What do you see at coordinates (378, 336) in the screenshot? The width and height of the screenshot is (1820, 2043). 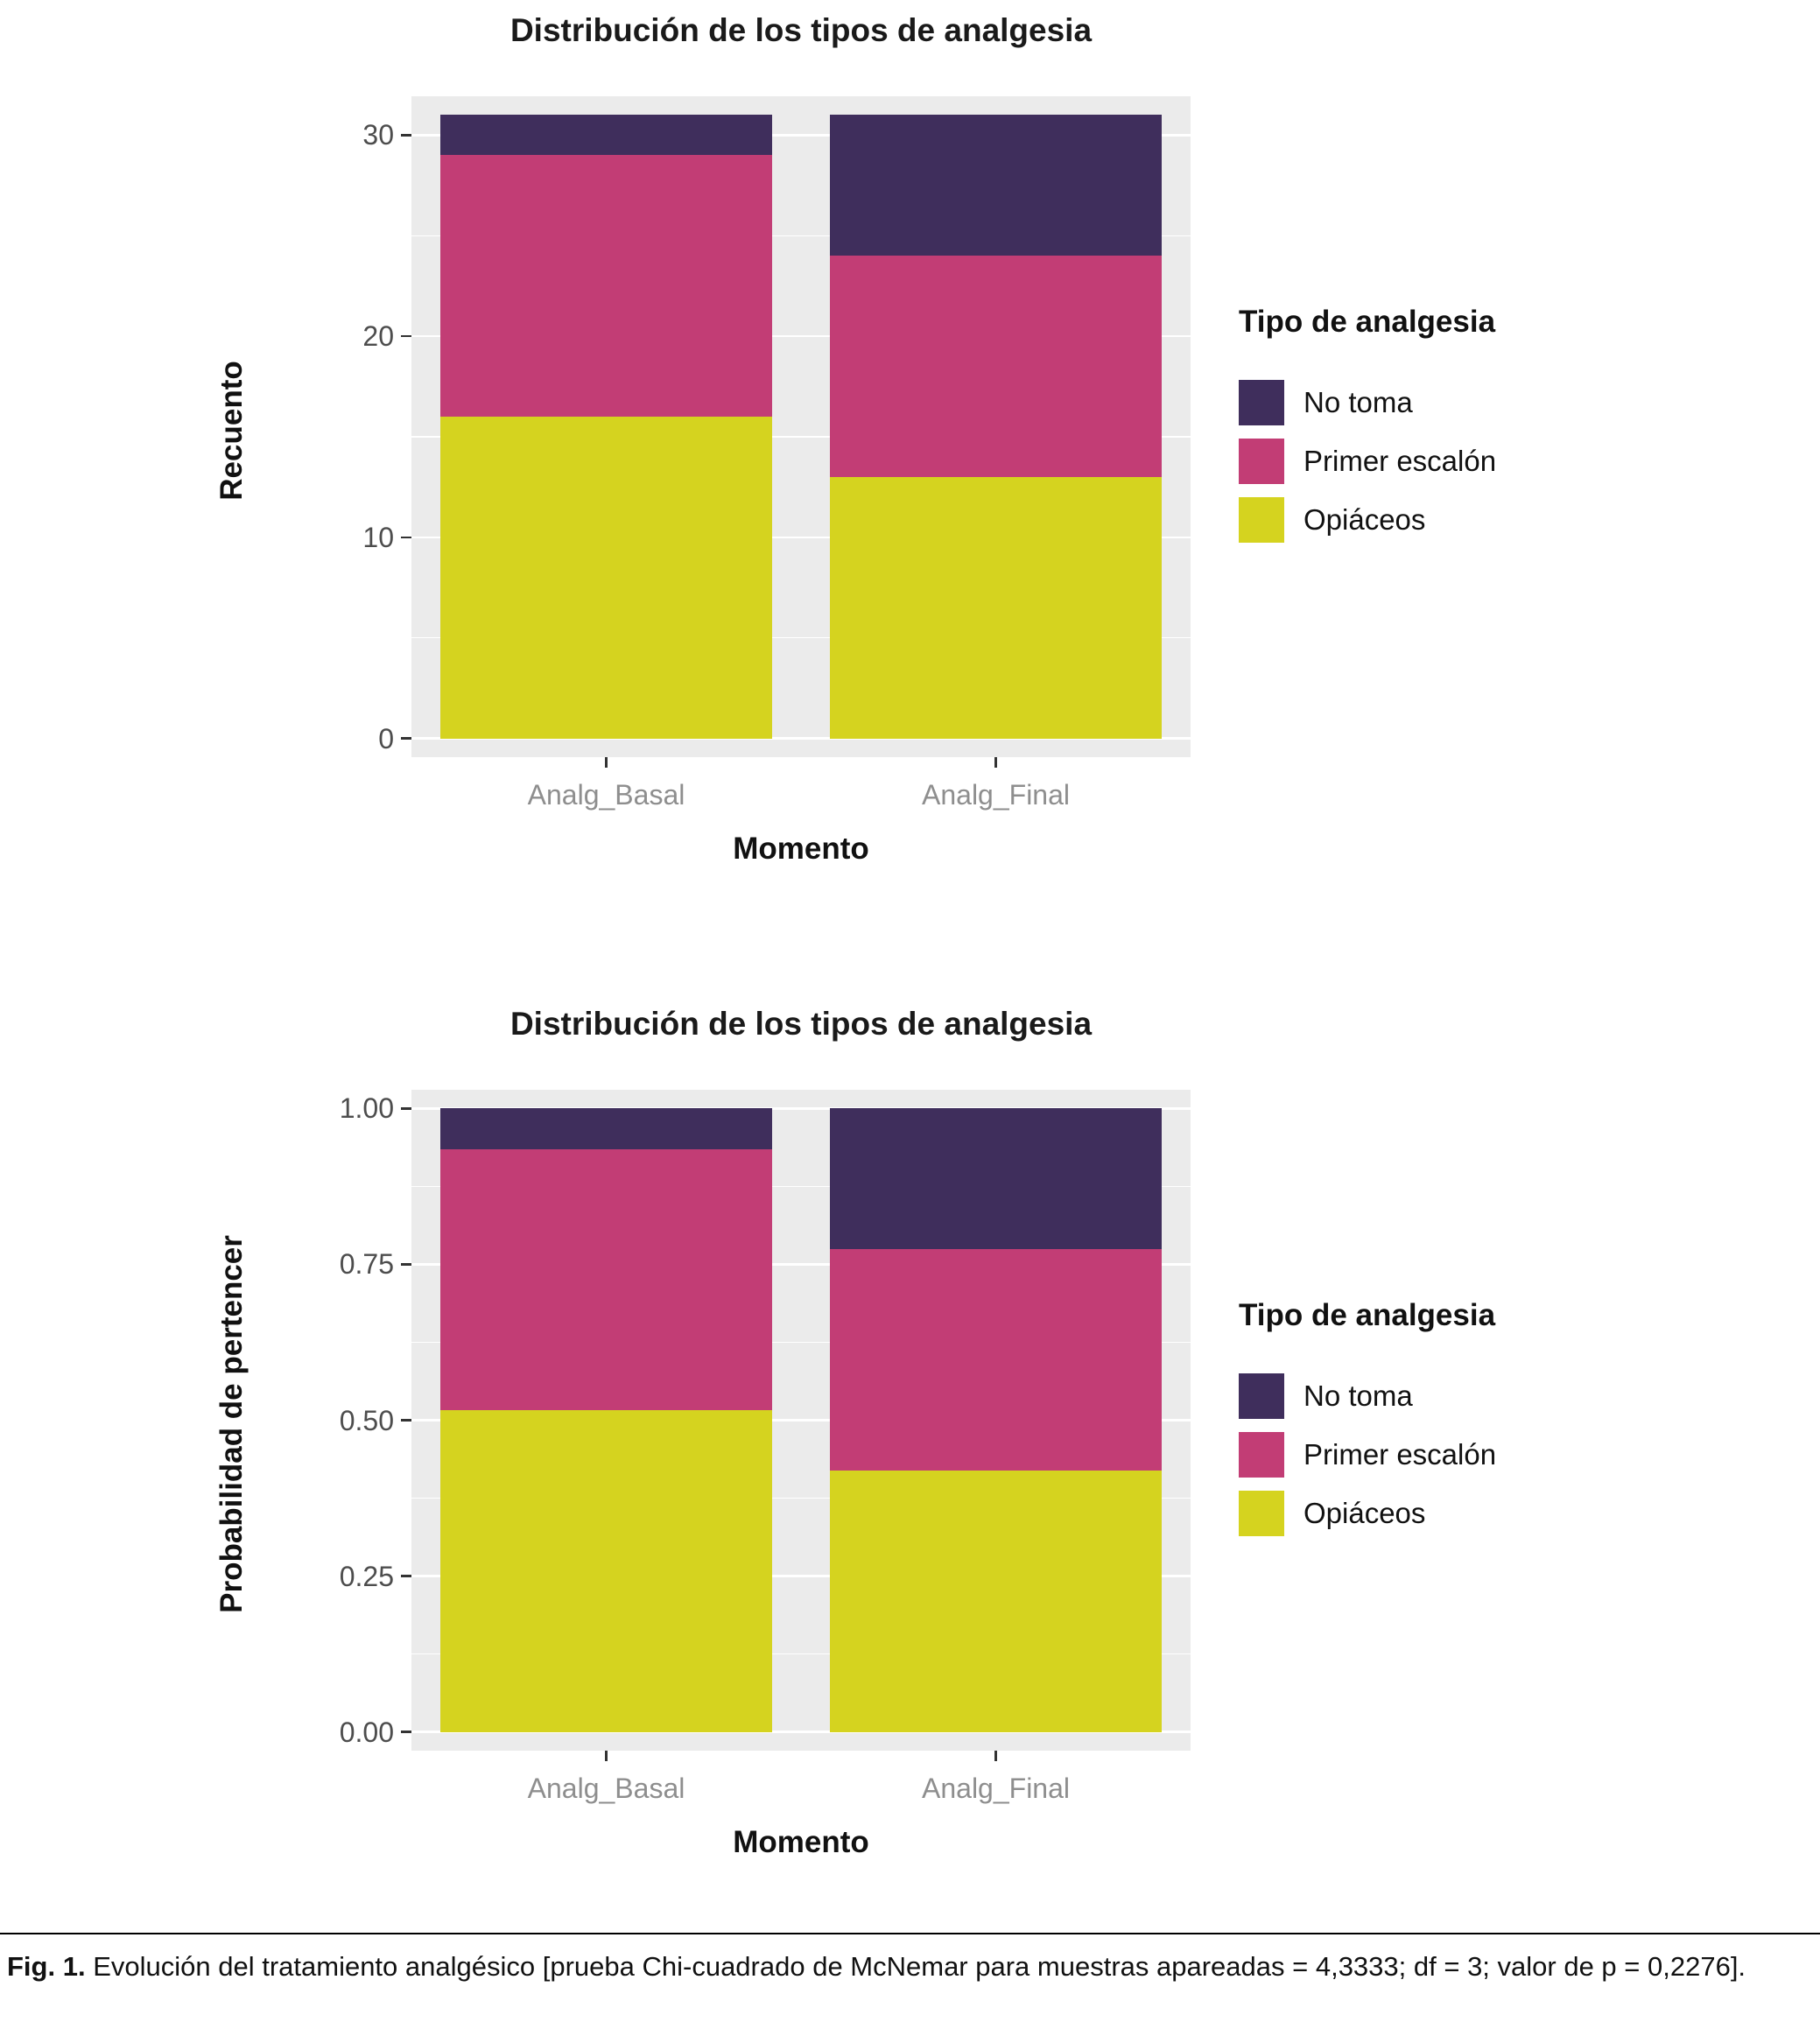 I see `y-tick-label: 20` at bounding box center [378, 336].